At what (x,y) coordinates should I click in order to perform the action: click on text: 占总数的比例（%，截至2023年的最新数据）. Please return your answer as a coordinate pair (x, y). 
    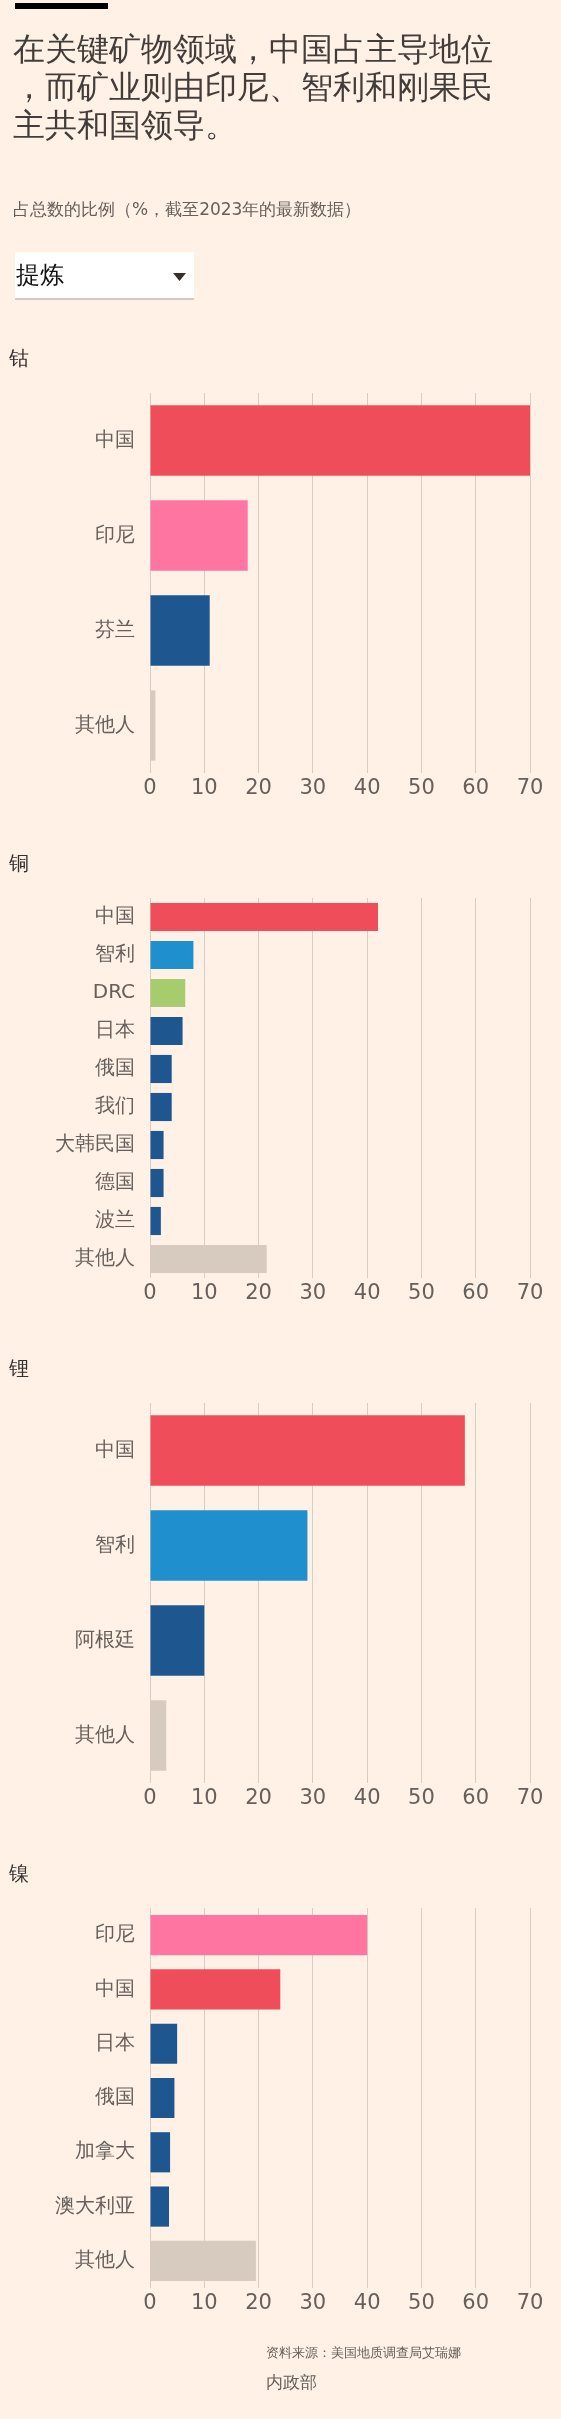
    Looking at the image, I should click on (188, 209).